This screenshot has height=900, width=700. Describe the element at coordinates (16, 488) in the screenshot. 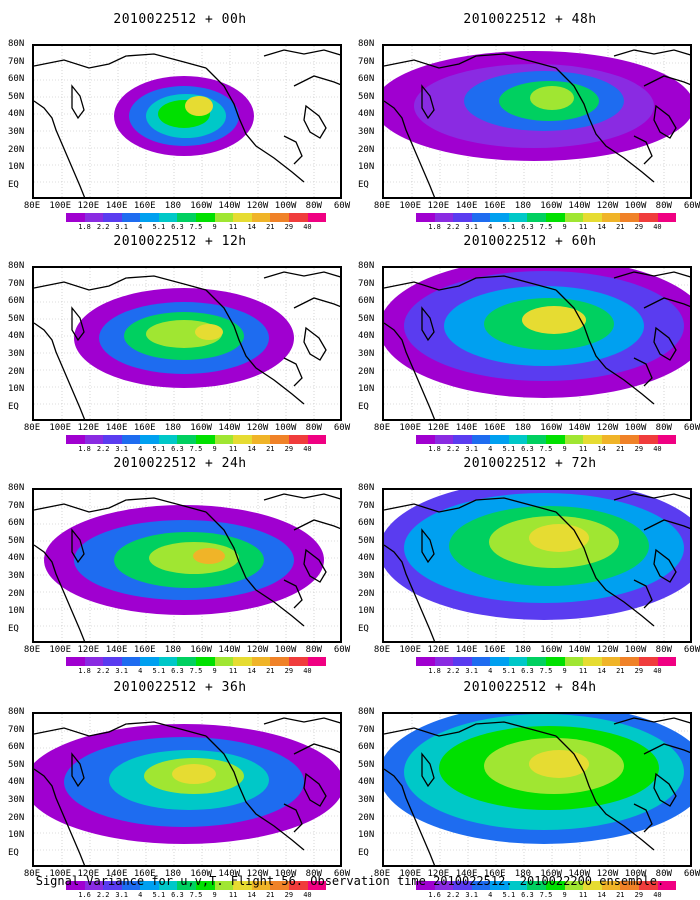

I see `latitude-tick-label: 80N` at that location.